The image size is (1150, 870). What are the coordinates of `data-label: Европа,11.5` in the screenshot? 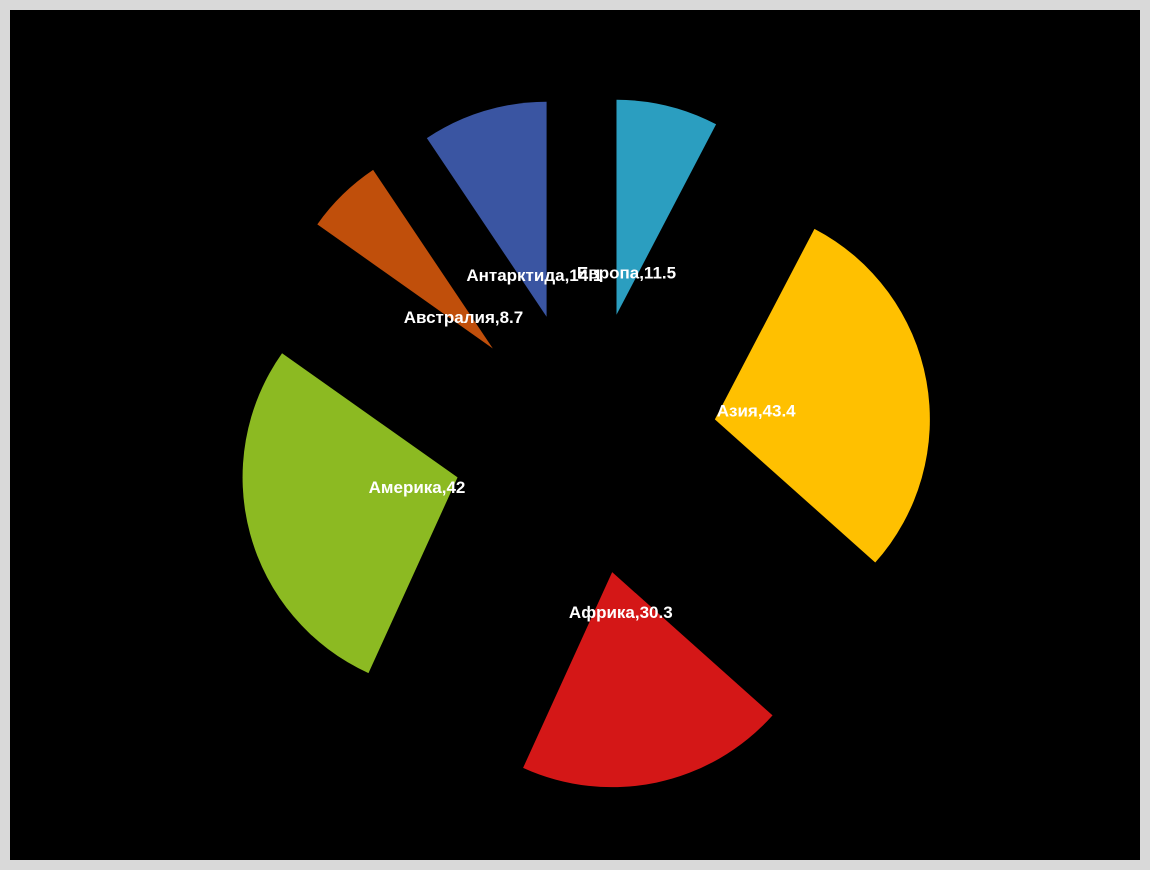 It's located at (626, 273).